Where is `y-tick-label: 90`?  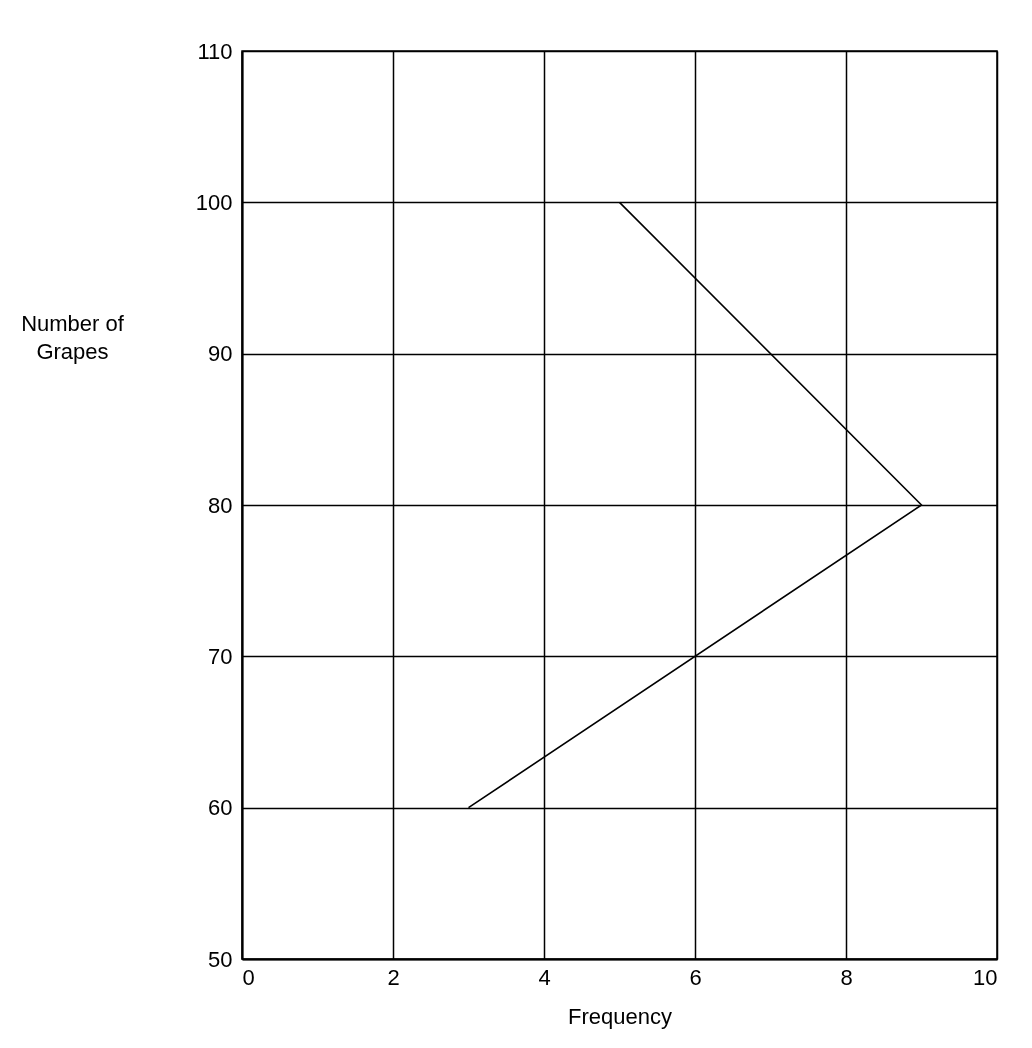 y-tick-label: 90 is located at coordinates (220, 354).